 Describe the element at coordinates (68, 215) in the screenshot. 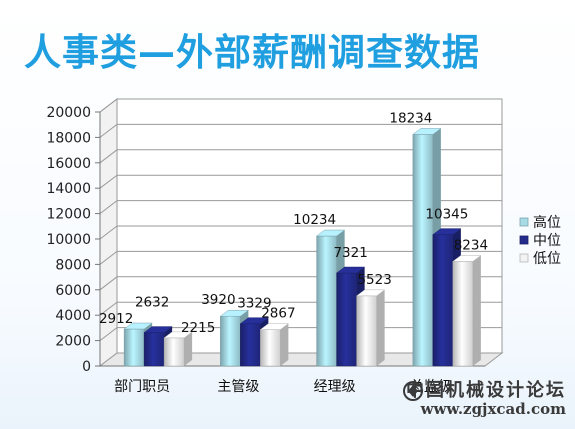

I see `y-tick-label: 12000` at that location.